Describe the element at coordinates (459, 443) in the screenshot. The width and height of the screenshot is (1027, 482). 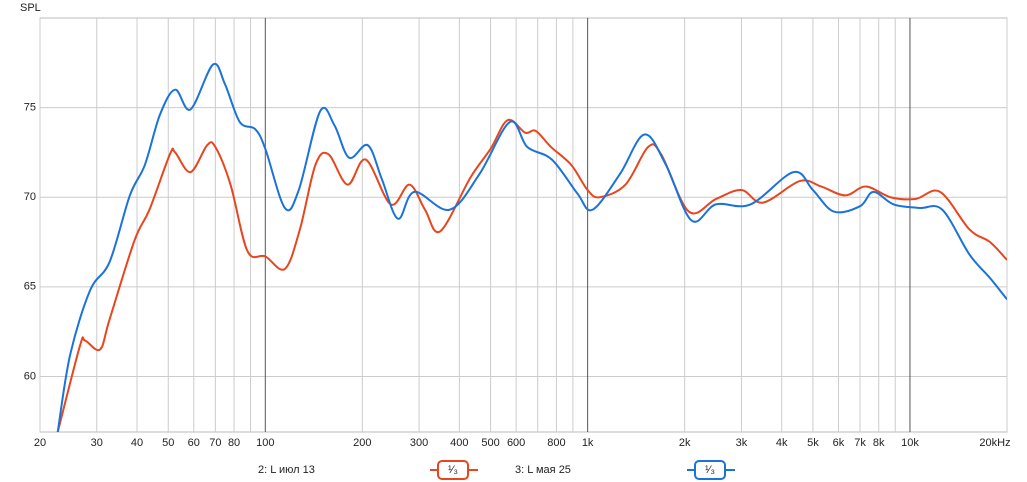
I see `x-tick-label: 400` at that location.